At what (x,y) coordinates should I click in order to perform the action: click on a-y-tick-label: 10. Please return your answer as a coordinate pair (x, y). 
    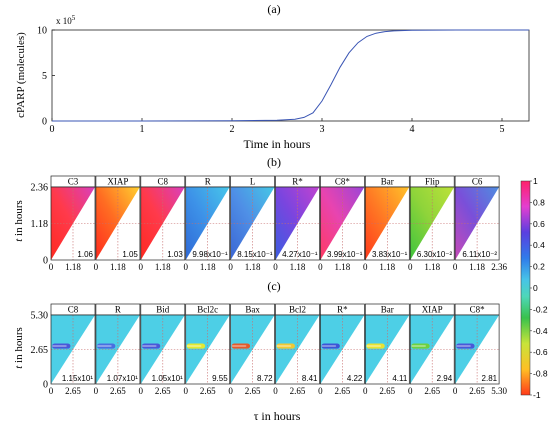
    Looking at the image, I should click on (42, 31).